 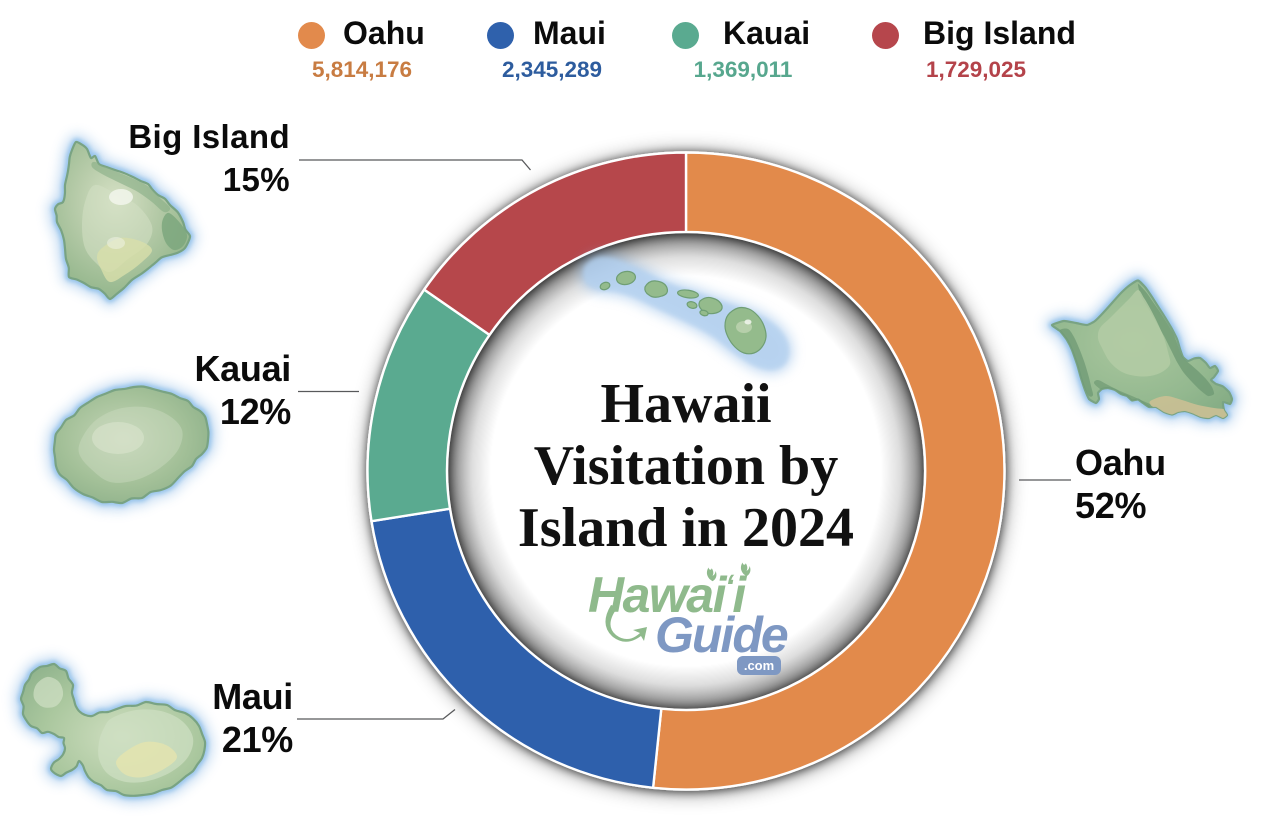 What do you see at coordinates (667, 595) in the screenshot?
I see `svg-text: Hawaiʻi` at bounding box center [667, 595].